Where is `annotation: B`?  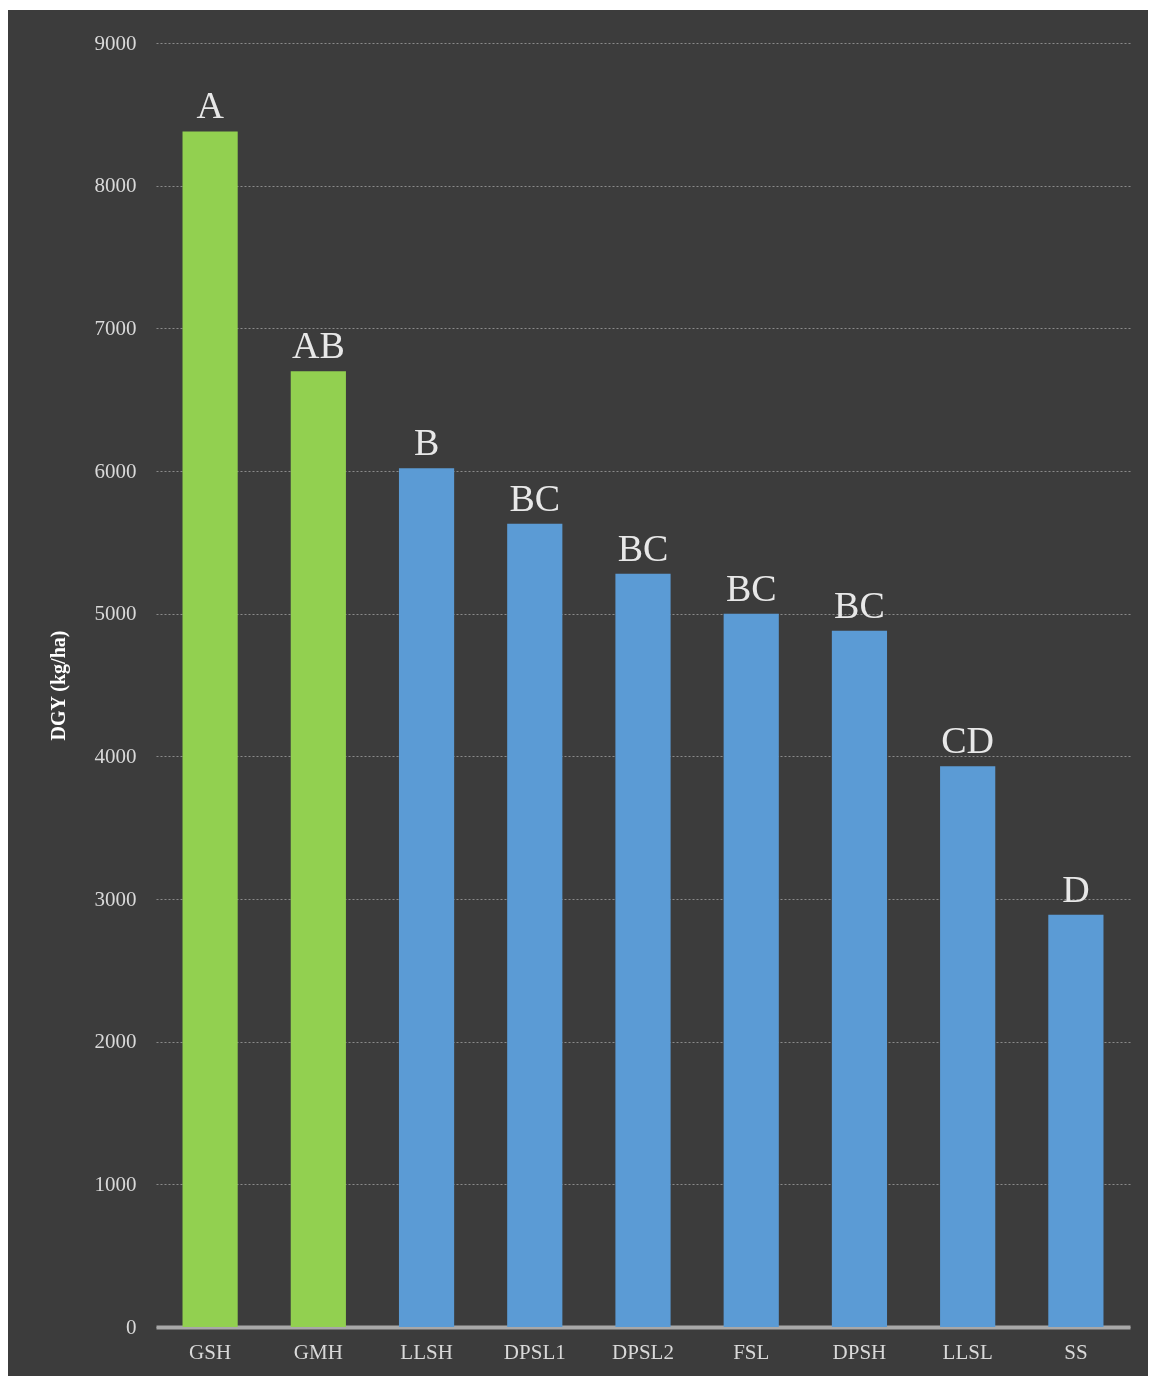
annotation: B is located at coordinates (426, 442).